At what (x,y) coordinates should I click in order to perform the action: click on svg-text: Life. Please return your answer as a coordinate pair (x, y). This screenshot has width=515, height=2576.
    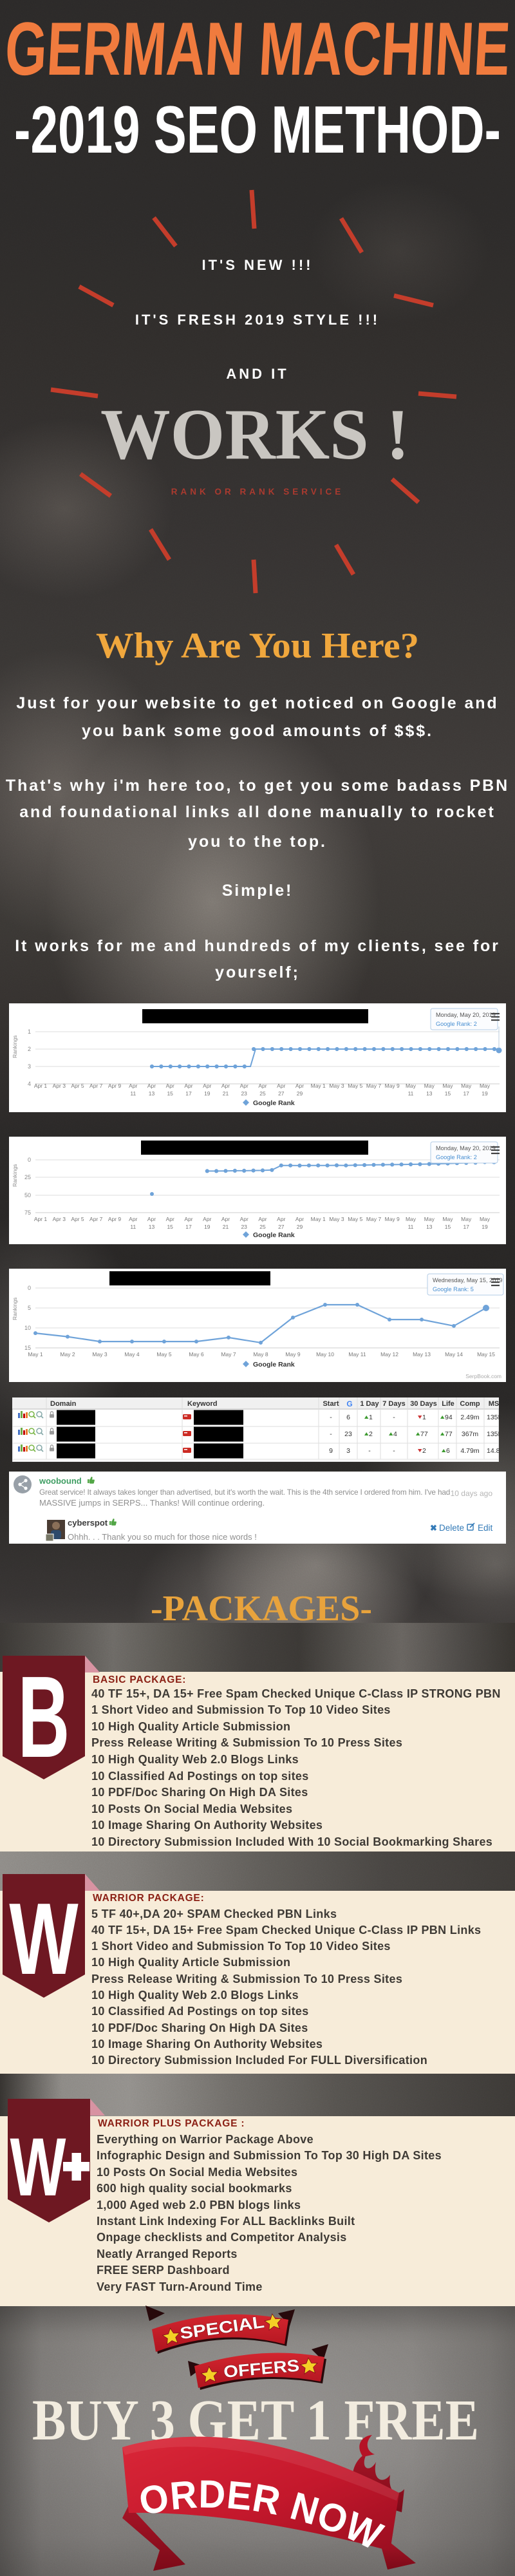
    Looking at the image, I should click on (448, 1404).